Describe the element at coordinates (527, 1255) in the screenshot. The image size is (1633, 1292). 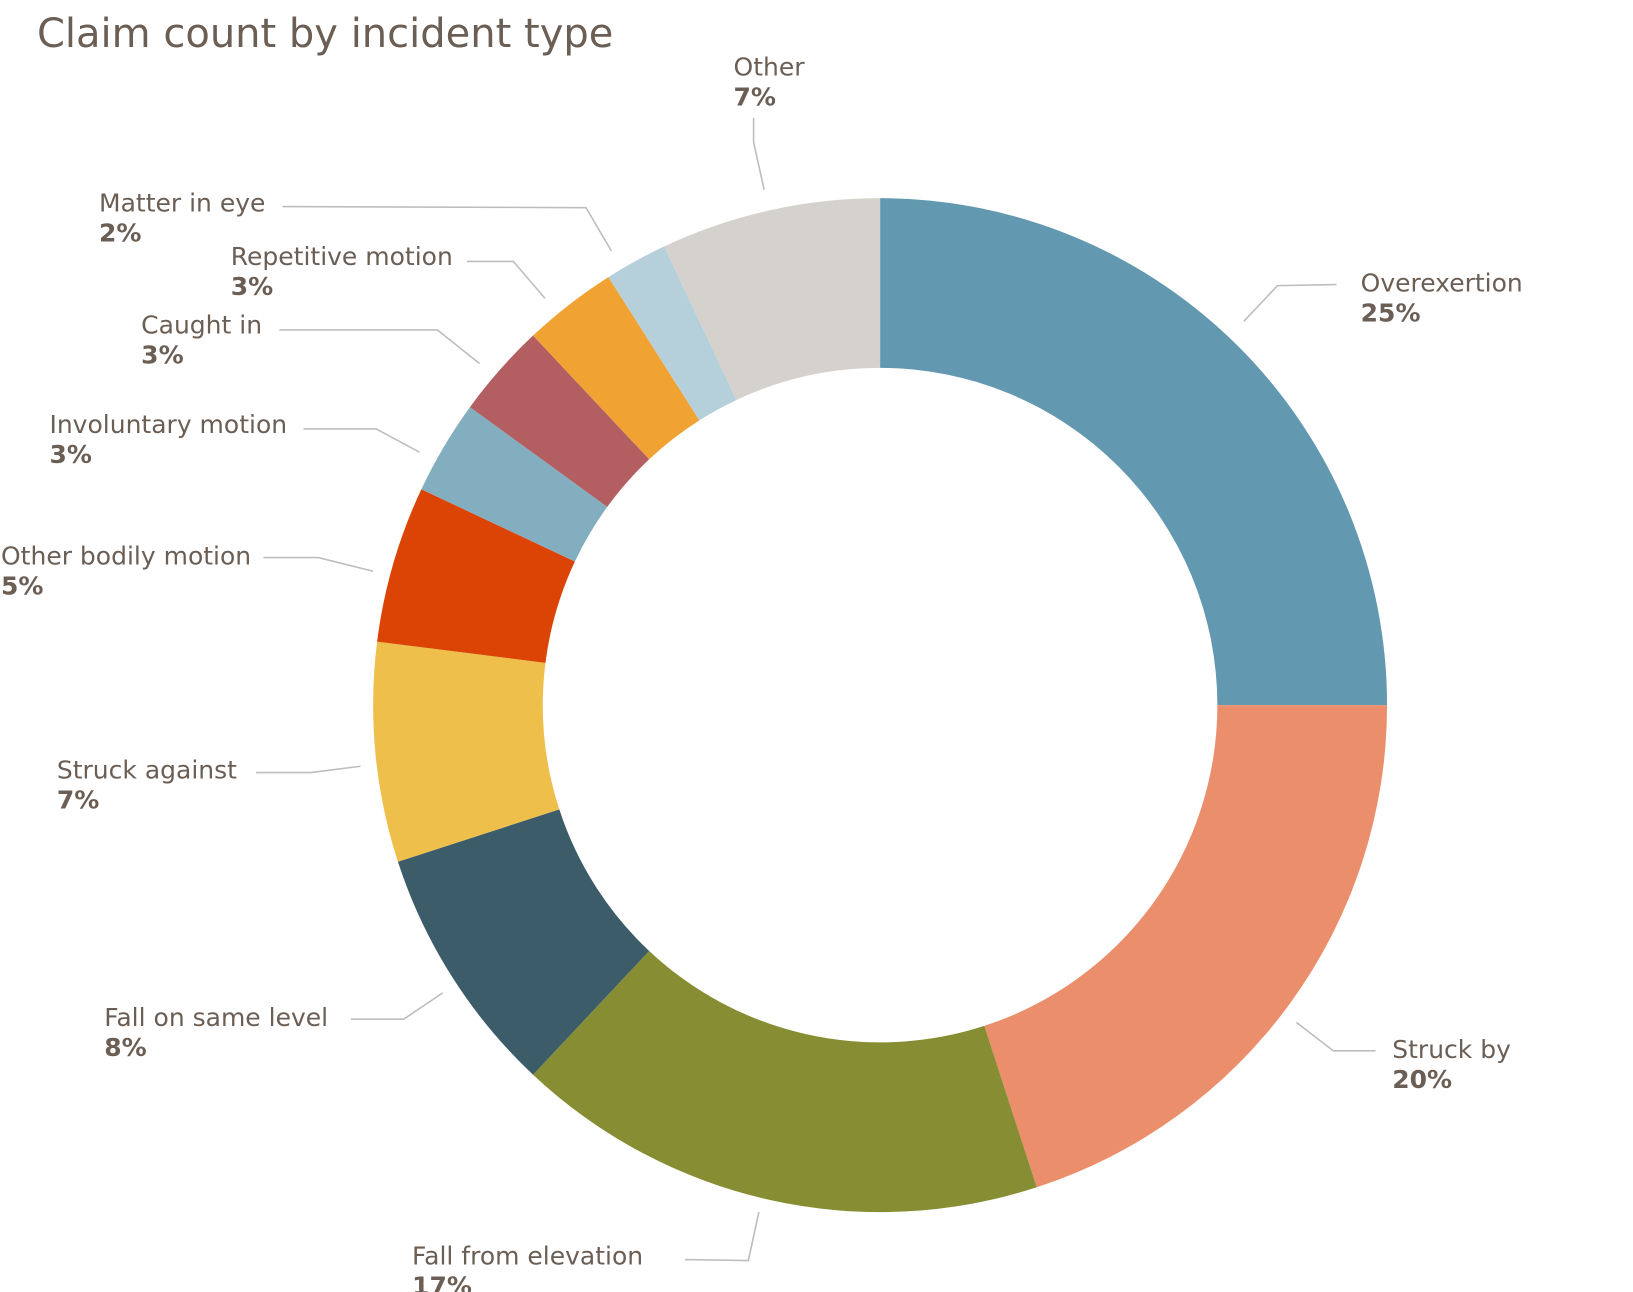
I see `category-label: Fall from elevation` at that location.